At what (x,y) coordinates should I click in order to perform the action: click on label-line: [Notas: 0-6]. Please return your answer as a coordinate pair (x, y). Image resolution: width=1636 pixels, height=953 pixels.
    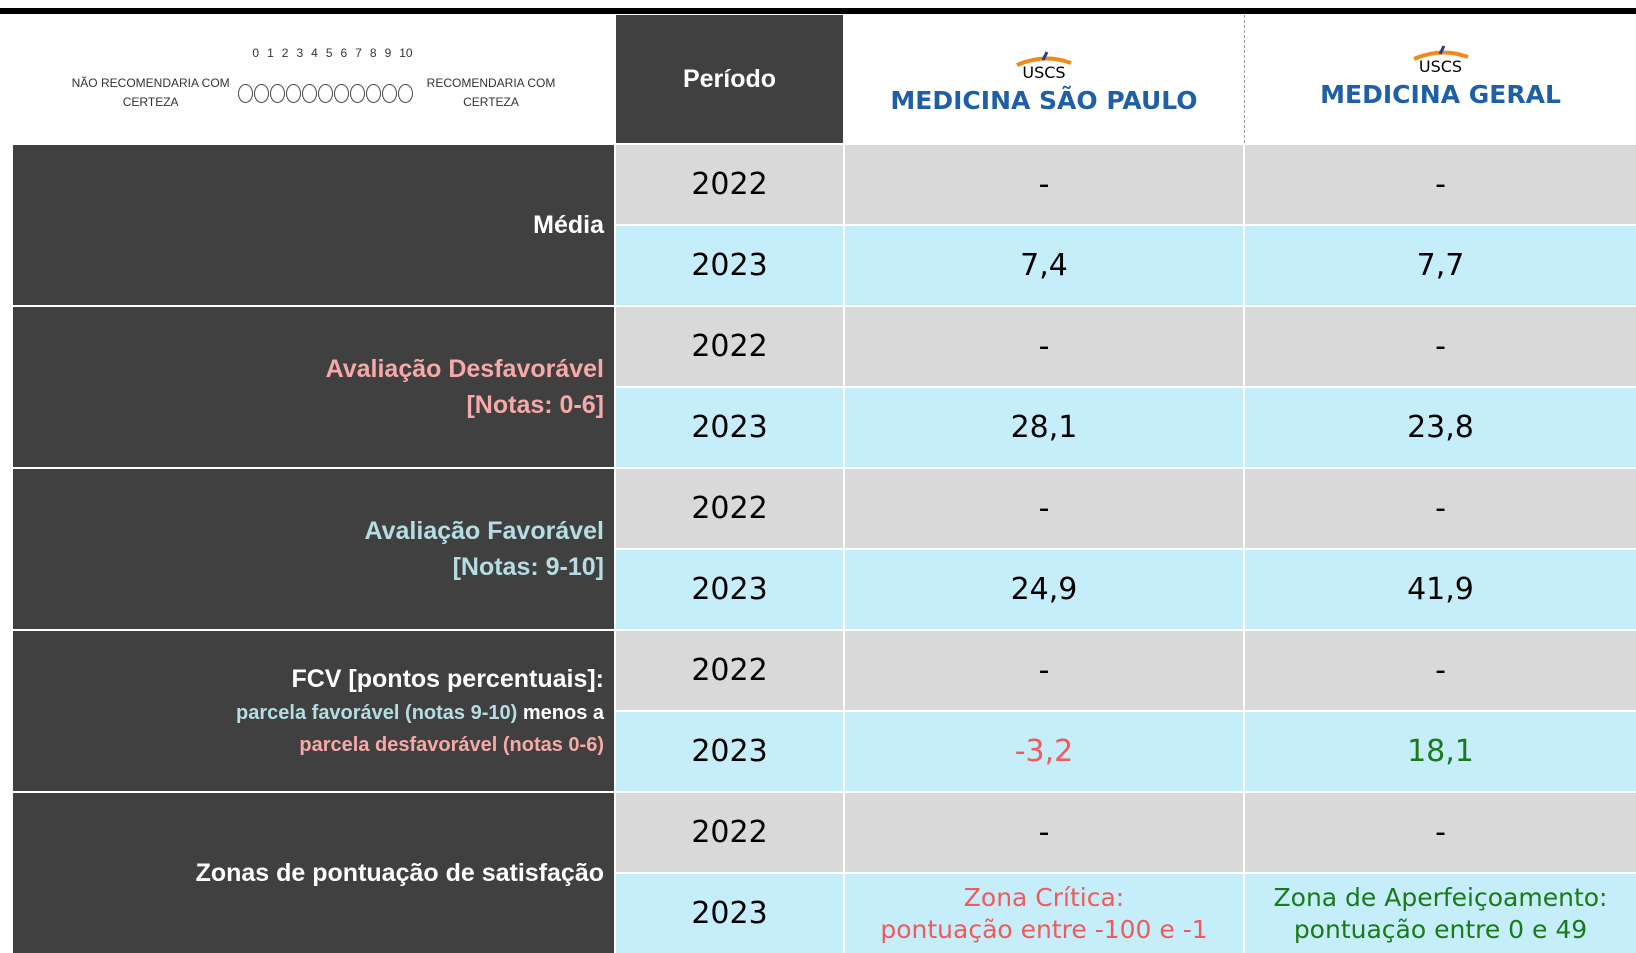
    Looking at the image, I should click on (535, 405).